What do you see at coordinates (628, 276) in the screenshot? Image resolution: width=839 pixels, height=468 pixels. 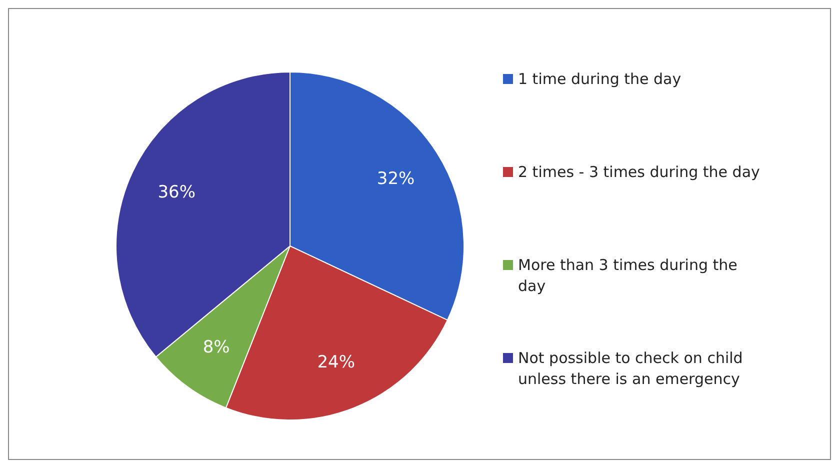 I see `legend-label: More than 3 times during the day` at bounding box center [628, 276].